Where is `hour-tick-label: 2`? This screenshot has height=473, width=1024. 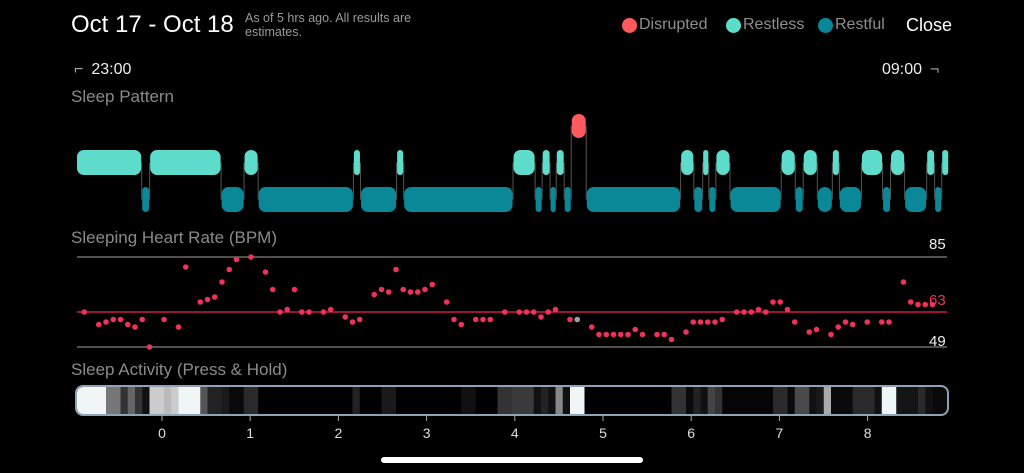 hour-tick-label: 2 is located at coordinates (339, 433).